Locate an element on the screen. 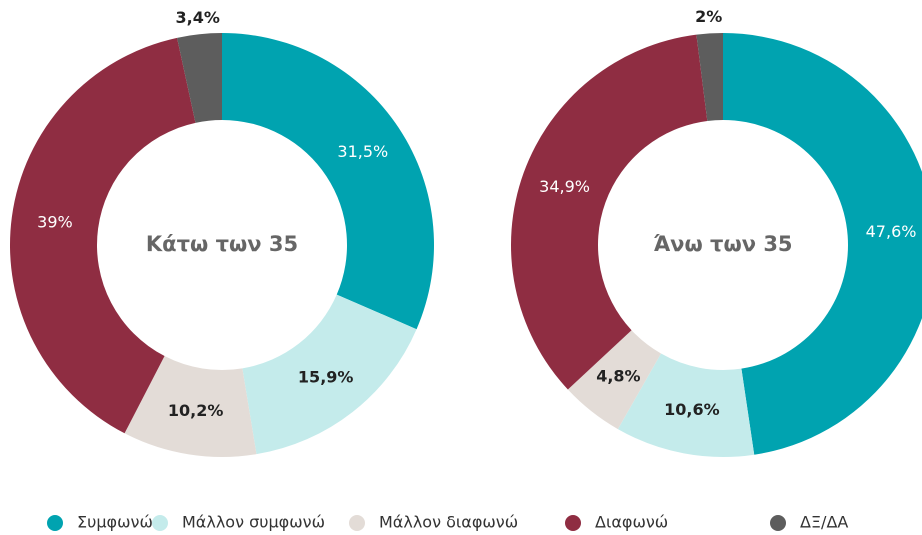 This screenshot has height=535, width=922. legend-label: Μάλλον διαφωνώ is located at coordinates (448, 522).